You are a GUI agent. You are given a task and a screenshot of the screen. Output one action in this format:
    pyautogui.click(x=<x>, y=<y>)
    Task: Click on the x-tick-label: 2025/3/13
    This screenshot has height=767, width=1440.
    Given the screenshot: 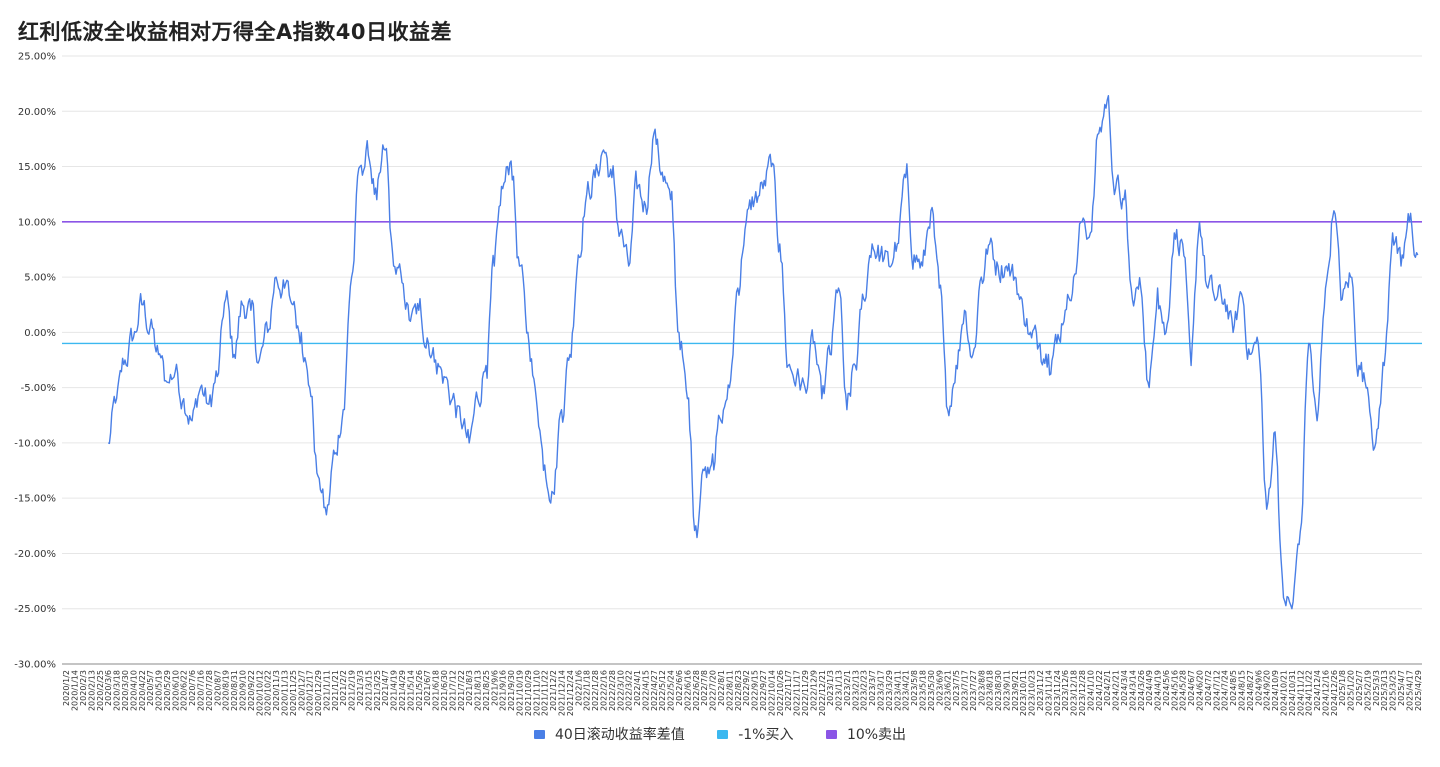 What is the action you would take?
    pyautogui.click(x=1384, y=690)
    